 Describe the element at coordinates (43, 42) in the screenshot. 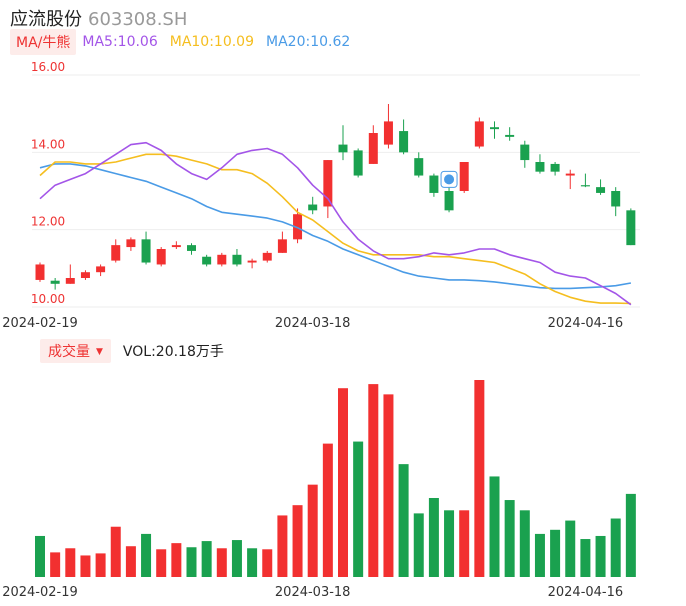

I see `ma-indicator-tag: MA/牛熊` at that location.